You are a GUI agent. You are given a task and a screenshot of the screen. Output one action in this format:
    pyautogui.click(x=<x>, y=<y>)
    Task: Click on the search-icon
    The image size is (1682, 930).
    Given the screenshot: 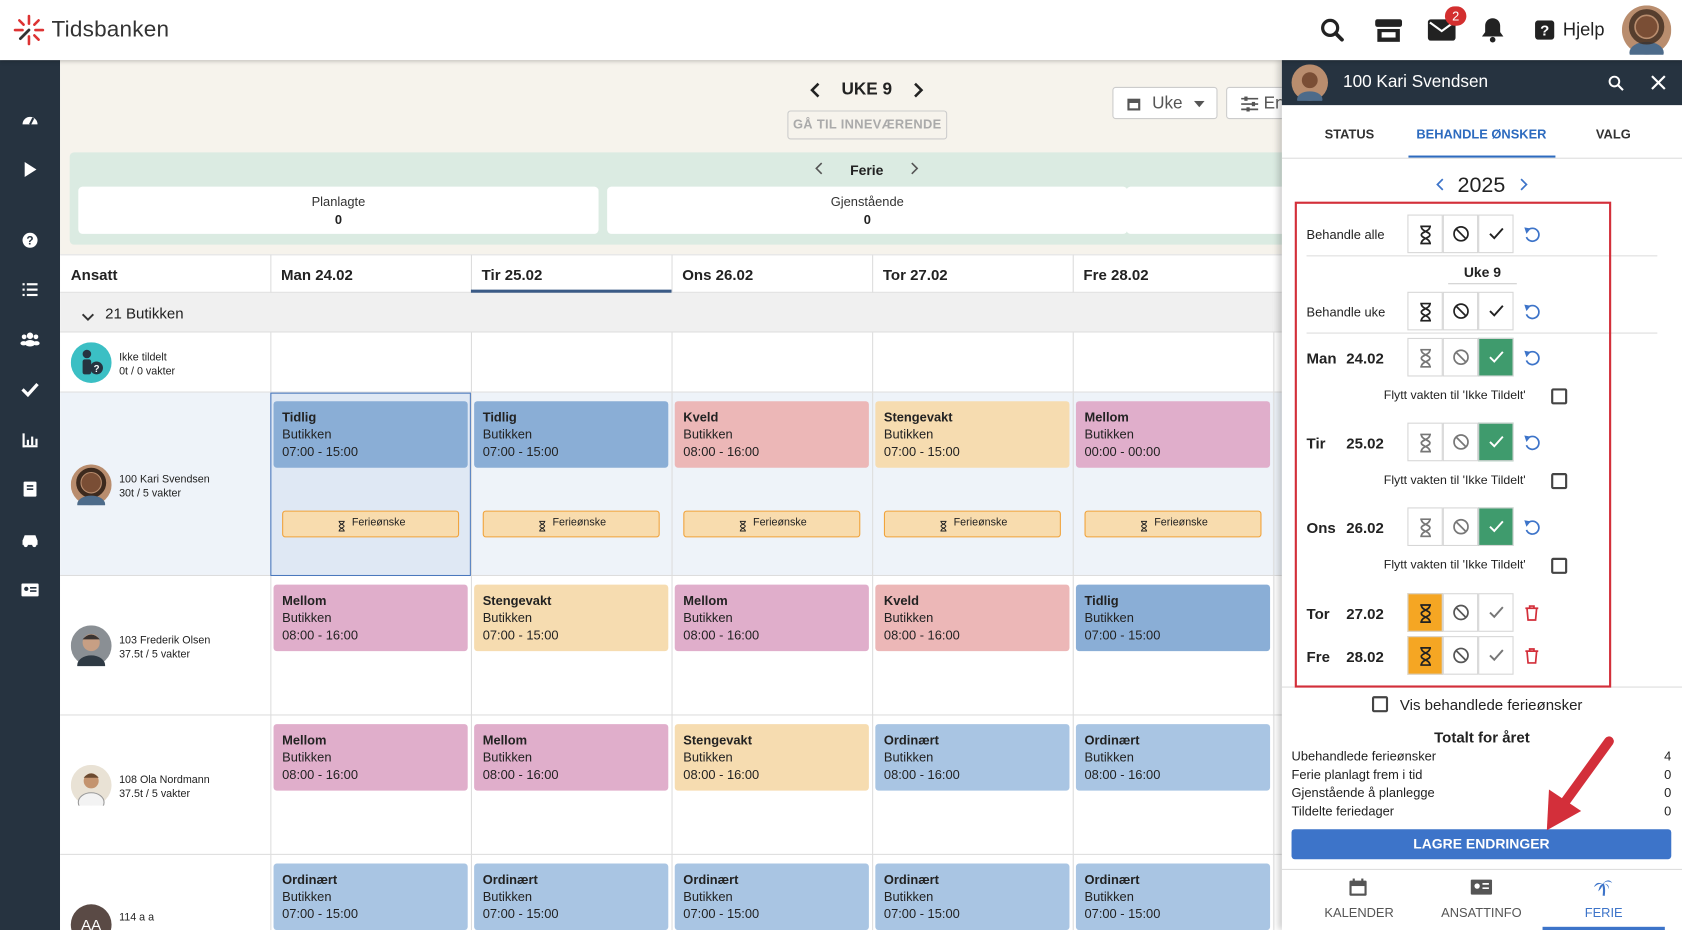 What is the action you would take?
    pyautogui.click(x=1332, y=30)
    